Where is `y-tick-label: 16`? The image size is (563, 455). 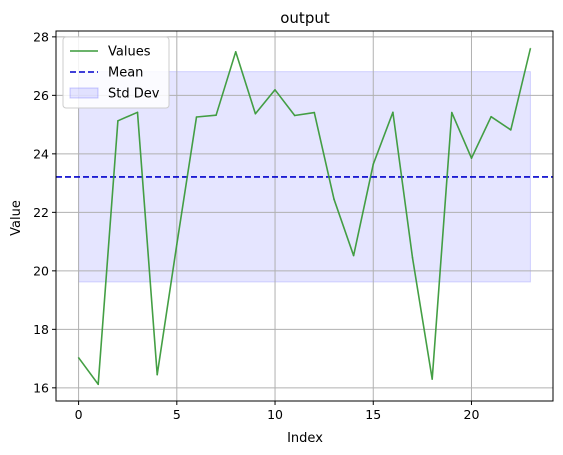 y-tick-label: 16 is located at coordinates (41, 387).